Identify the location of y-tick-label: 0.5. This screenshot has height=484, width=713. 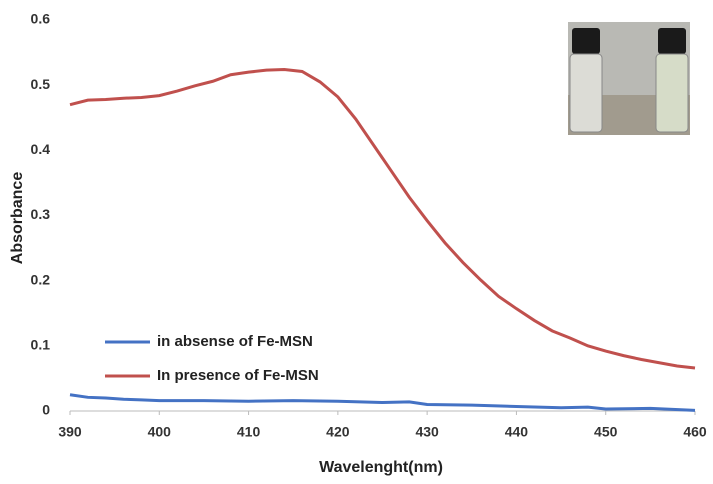
(41, 84).